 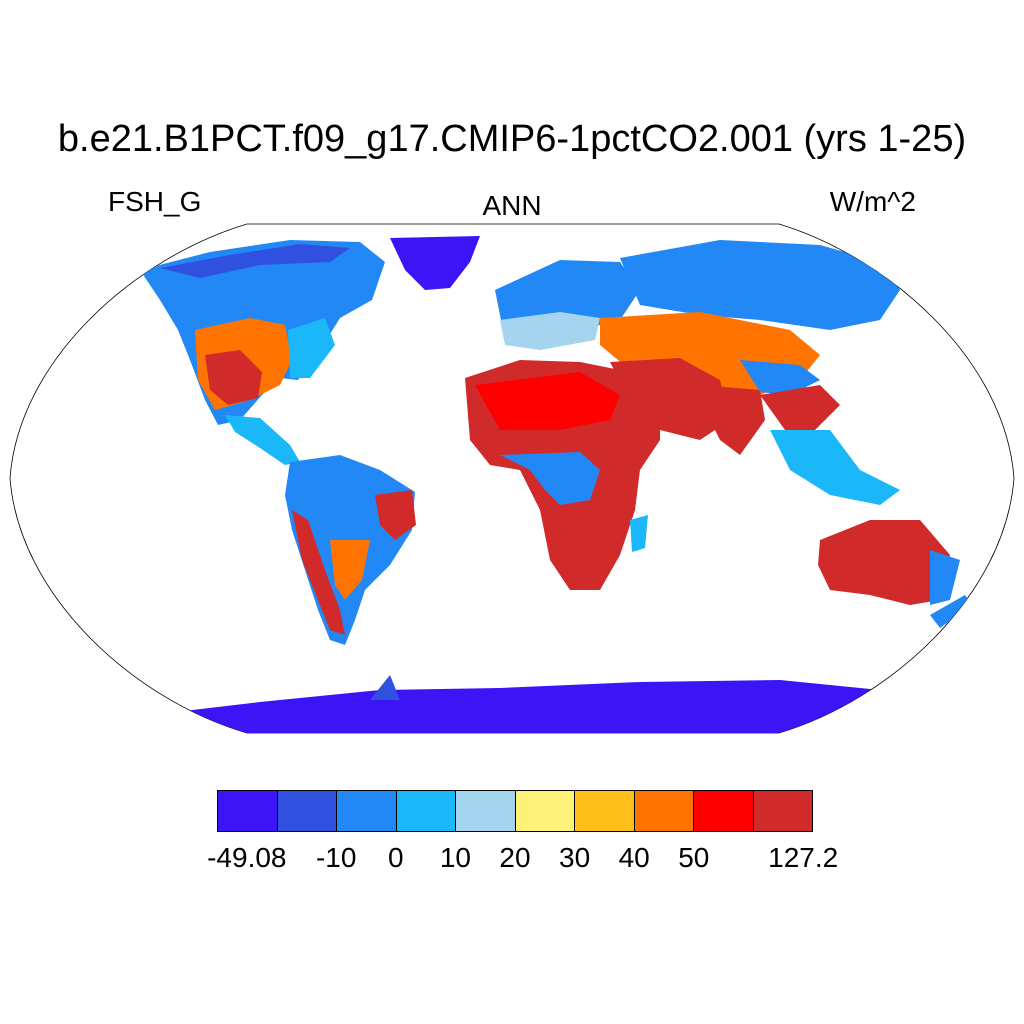 I want to click on east-asia-region, so click(x=800, y=407).